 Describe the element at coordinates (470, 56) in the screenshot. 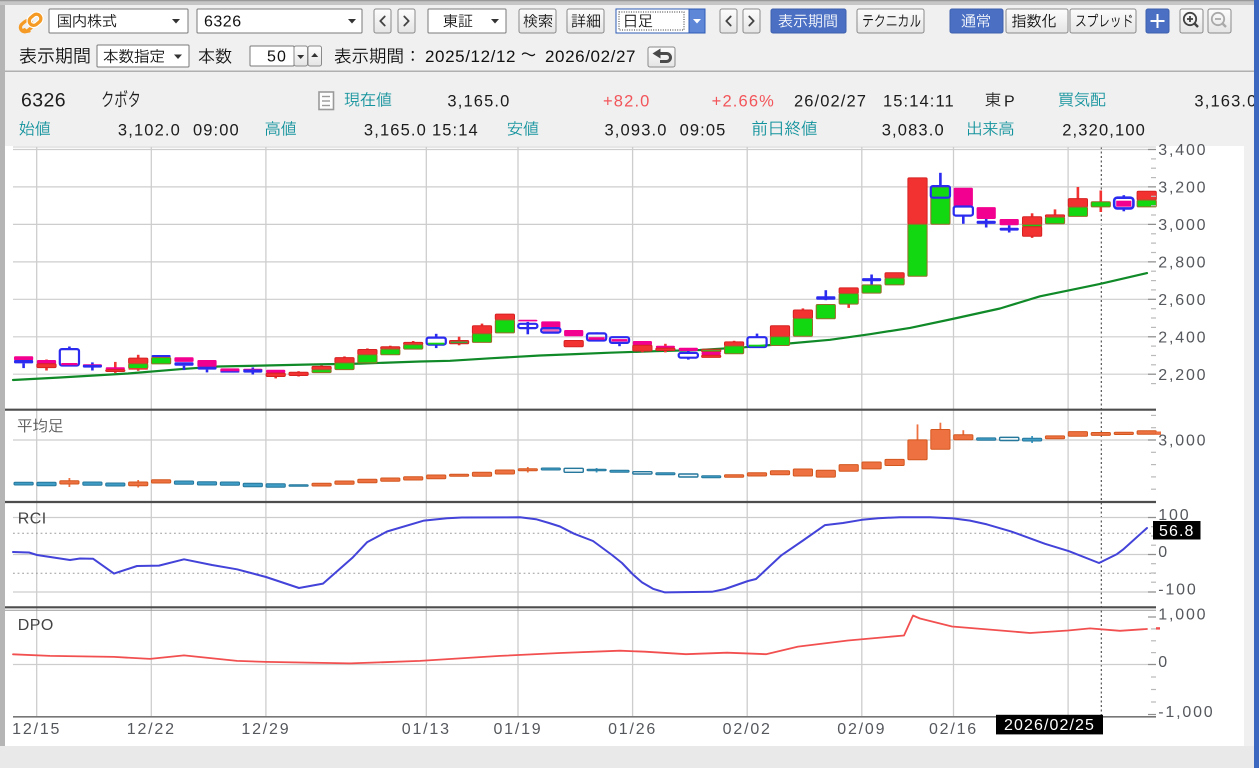

I see `svg-text: 2025/12/12` at that location.